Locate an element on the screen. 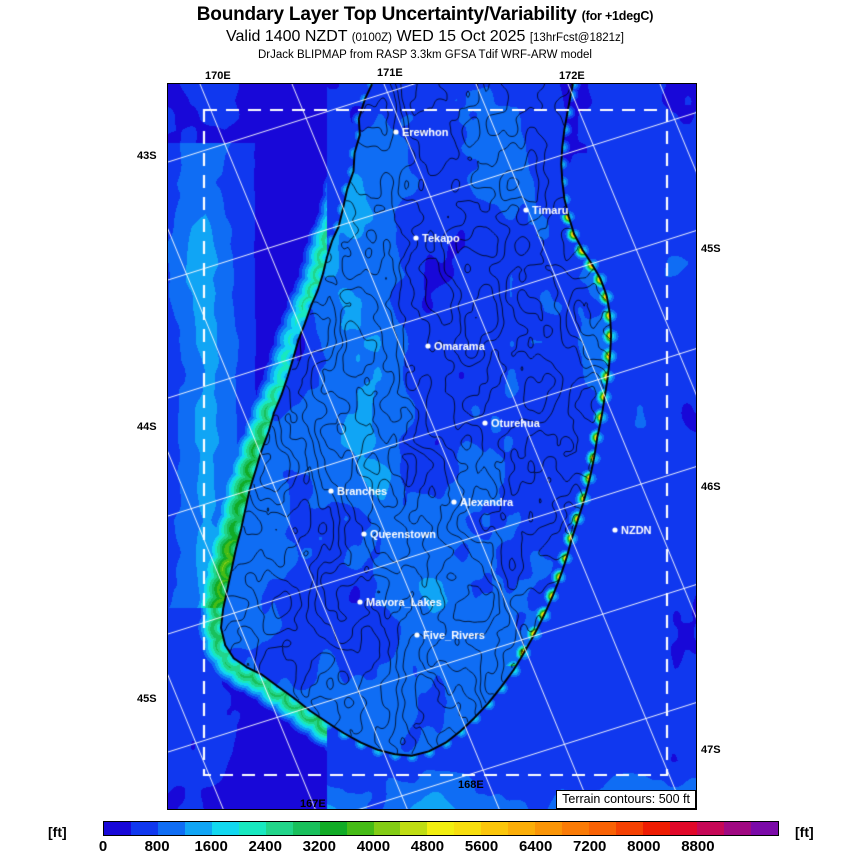  lat-label-45S-3: 45S is located at coordinates (711, 249).